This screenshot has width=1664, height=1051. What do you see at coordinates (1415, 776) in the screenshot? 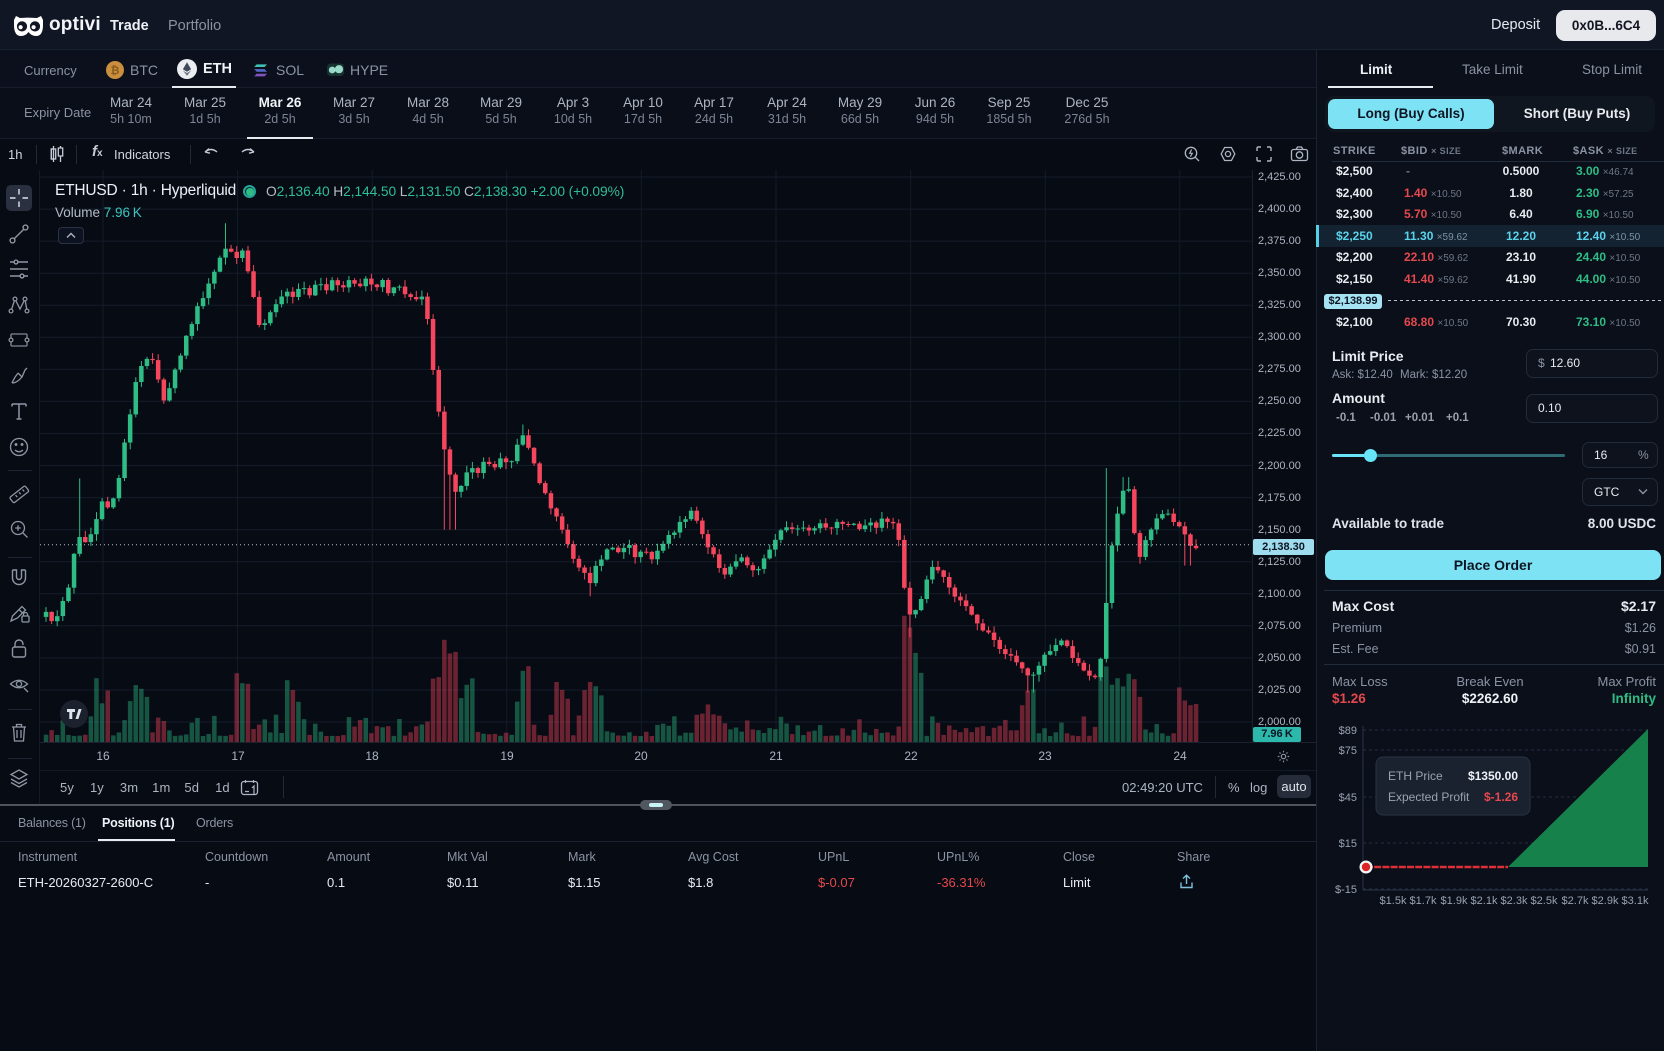
I see `svg-text: ETH Price` at bounding box center [1415, 776].